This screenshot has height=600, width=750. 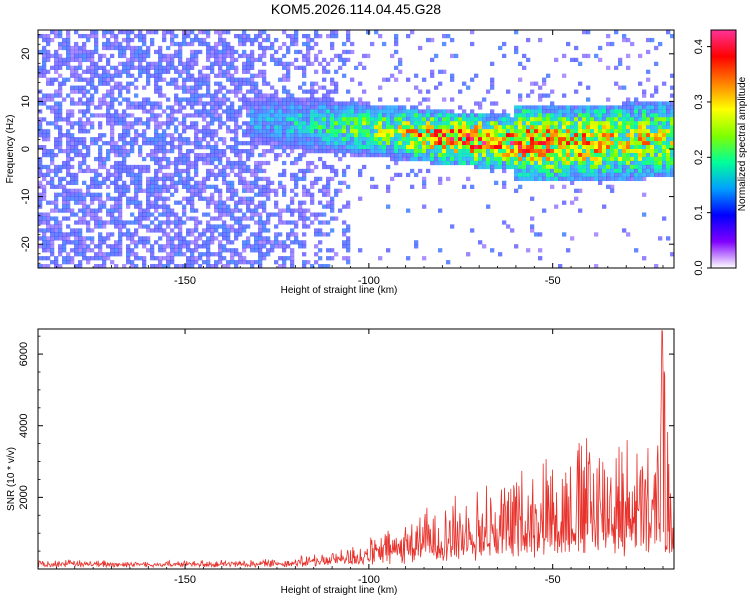 I want to click on colorbar-tick-label: 0.0, so click(x=699, y=267).